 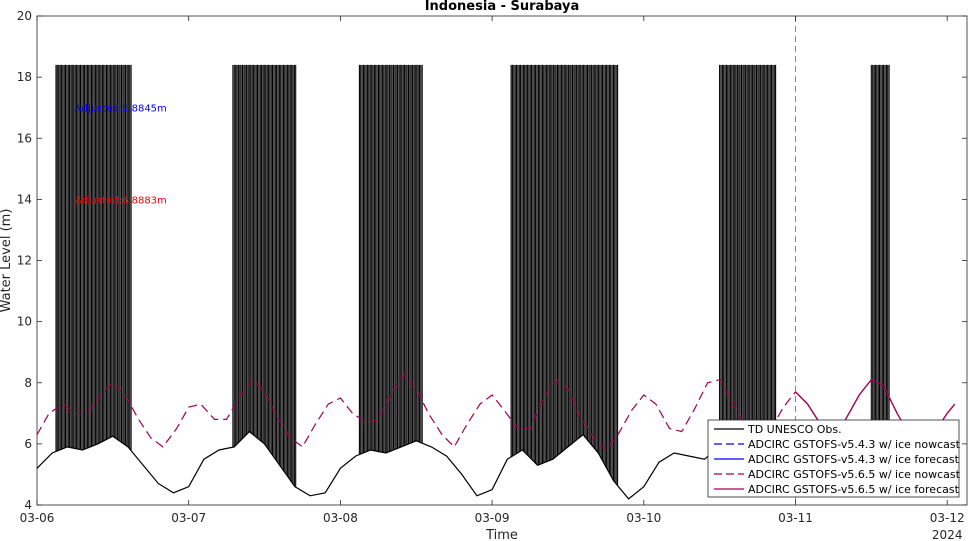 What do you see at coordinates (502, 7) in the screenshot?
I see `chart-title: Indonesia - Surabaya` at bounding box center [502, 7].